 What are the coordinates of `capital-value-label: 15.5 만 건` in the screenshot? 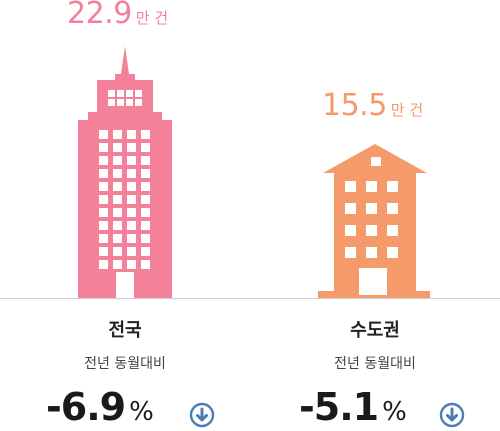 It's located at (372, 105).